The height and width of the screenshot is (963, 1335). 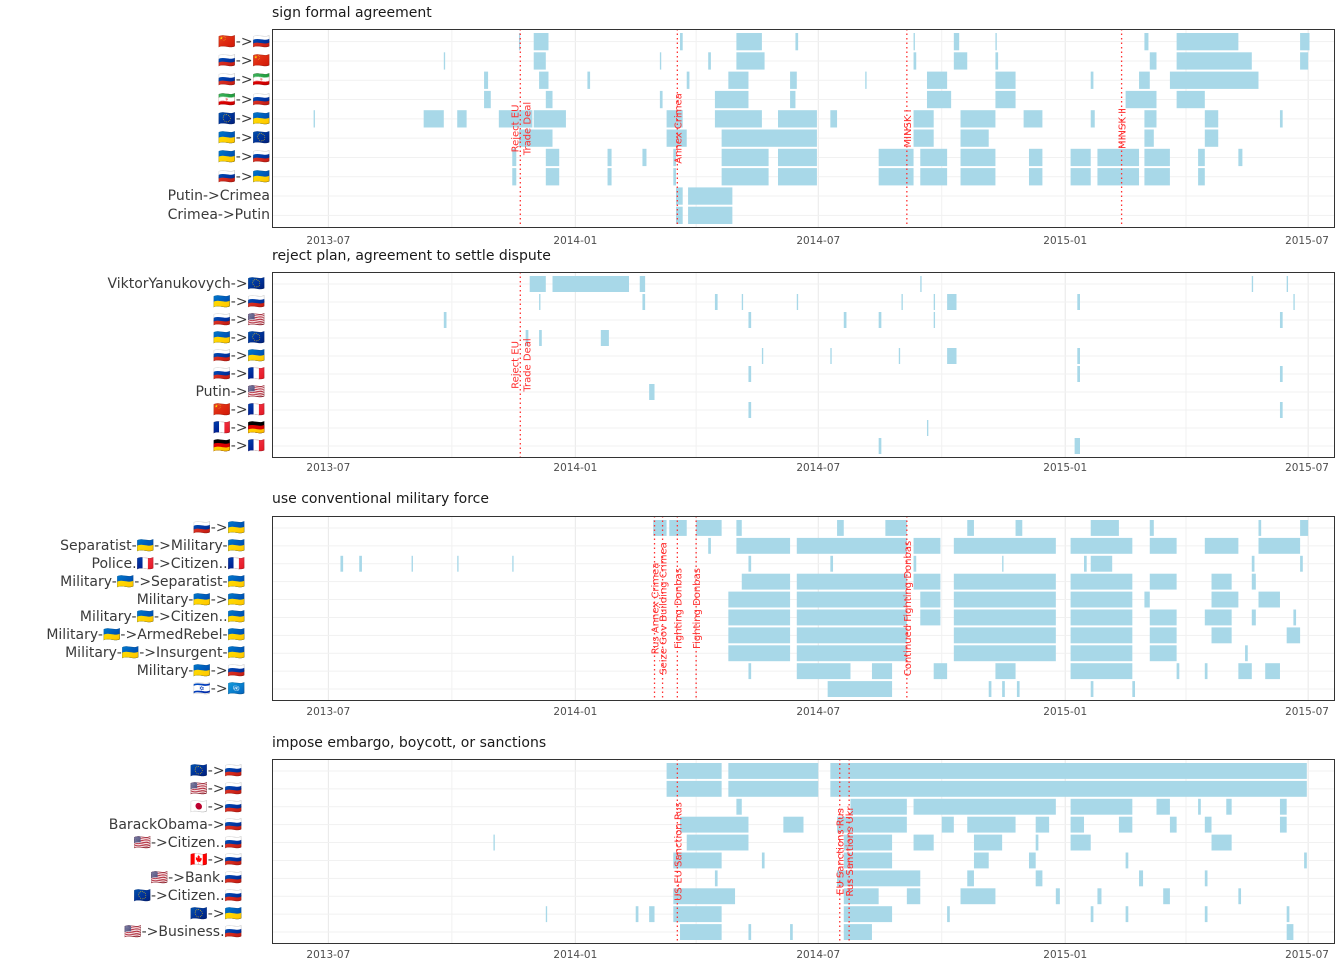 What do you see at coordinates (328, 712) in the screenshot?
I see `x-tick-label: 2013-07` at bounding box center [328, 712].